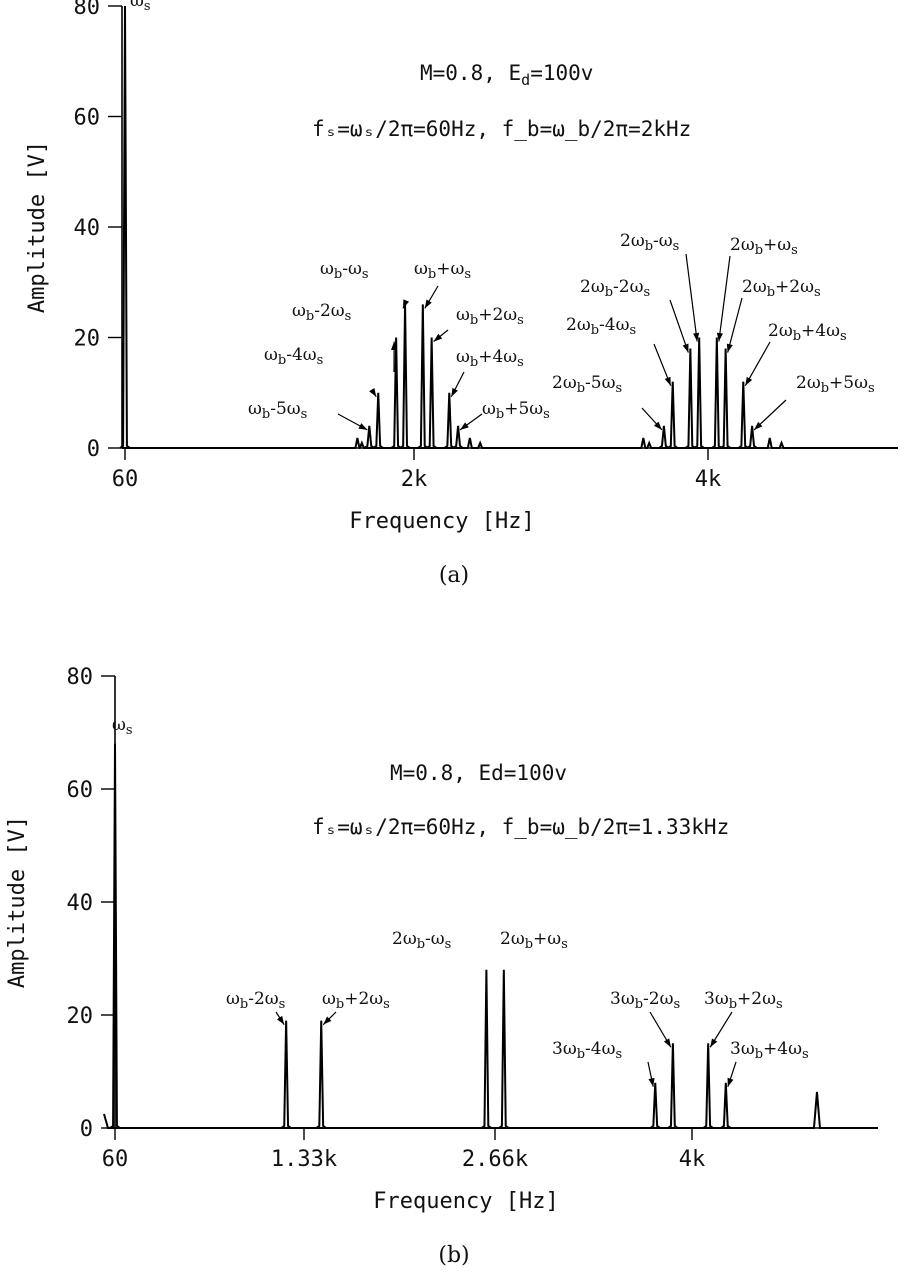 The width and height of the screenshot is (906, 1278). I want to click on peak-label-1: ωb​-5ωs​, so click(277, 410).